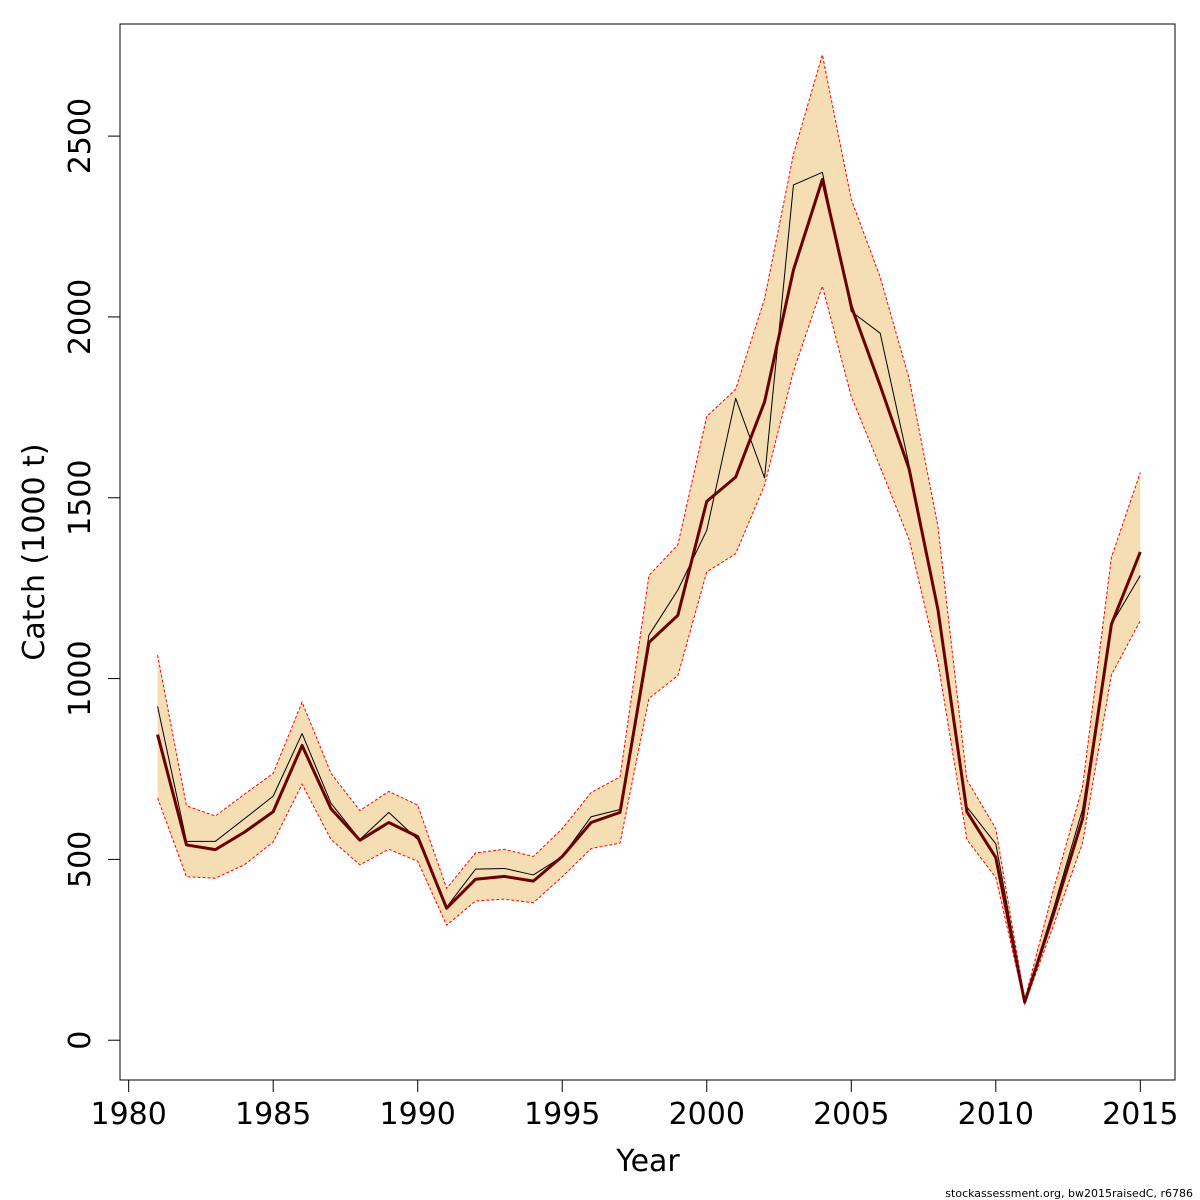 The image size is (1200, 1200). Describe the element at coordinates (273, 1114) in the screenshot. I see `x-tick-label: 1985` at that location.